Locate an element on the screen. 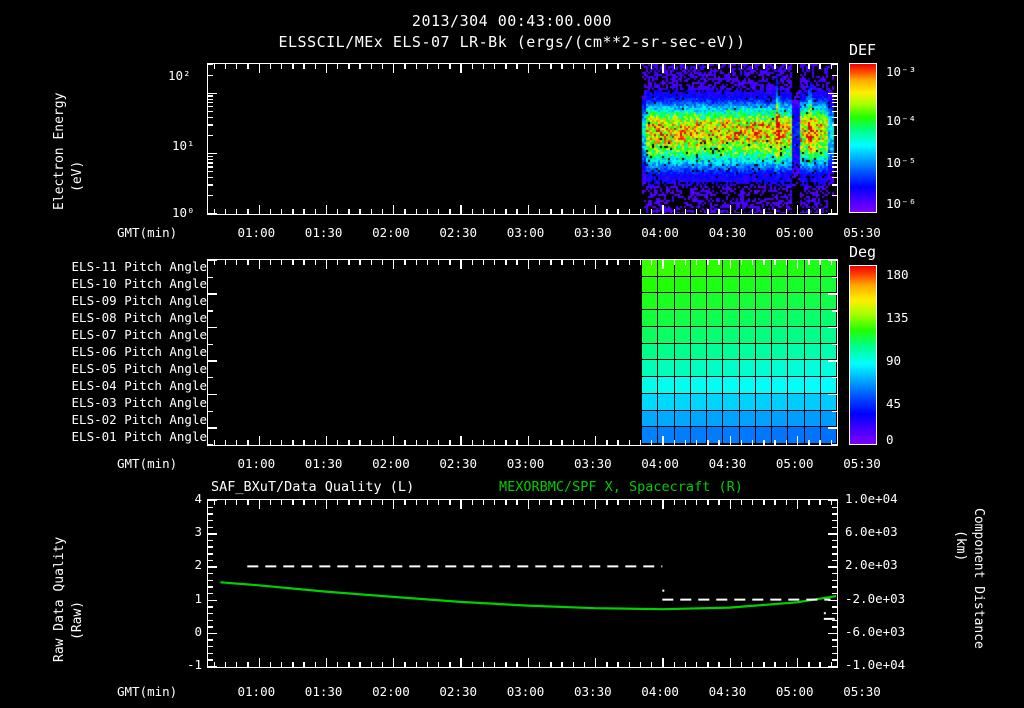  def-colorbar-tick-1e-5: 10⁻⁵ is located at coordinates (901, 162).